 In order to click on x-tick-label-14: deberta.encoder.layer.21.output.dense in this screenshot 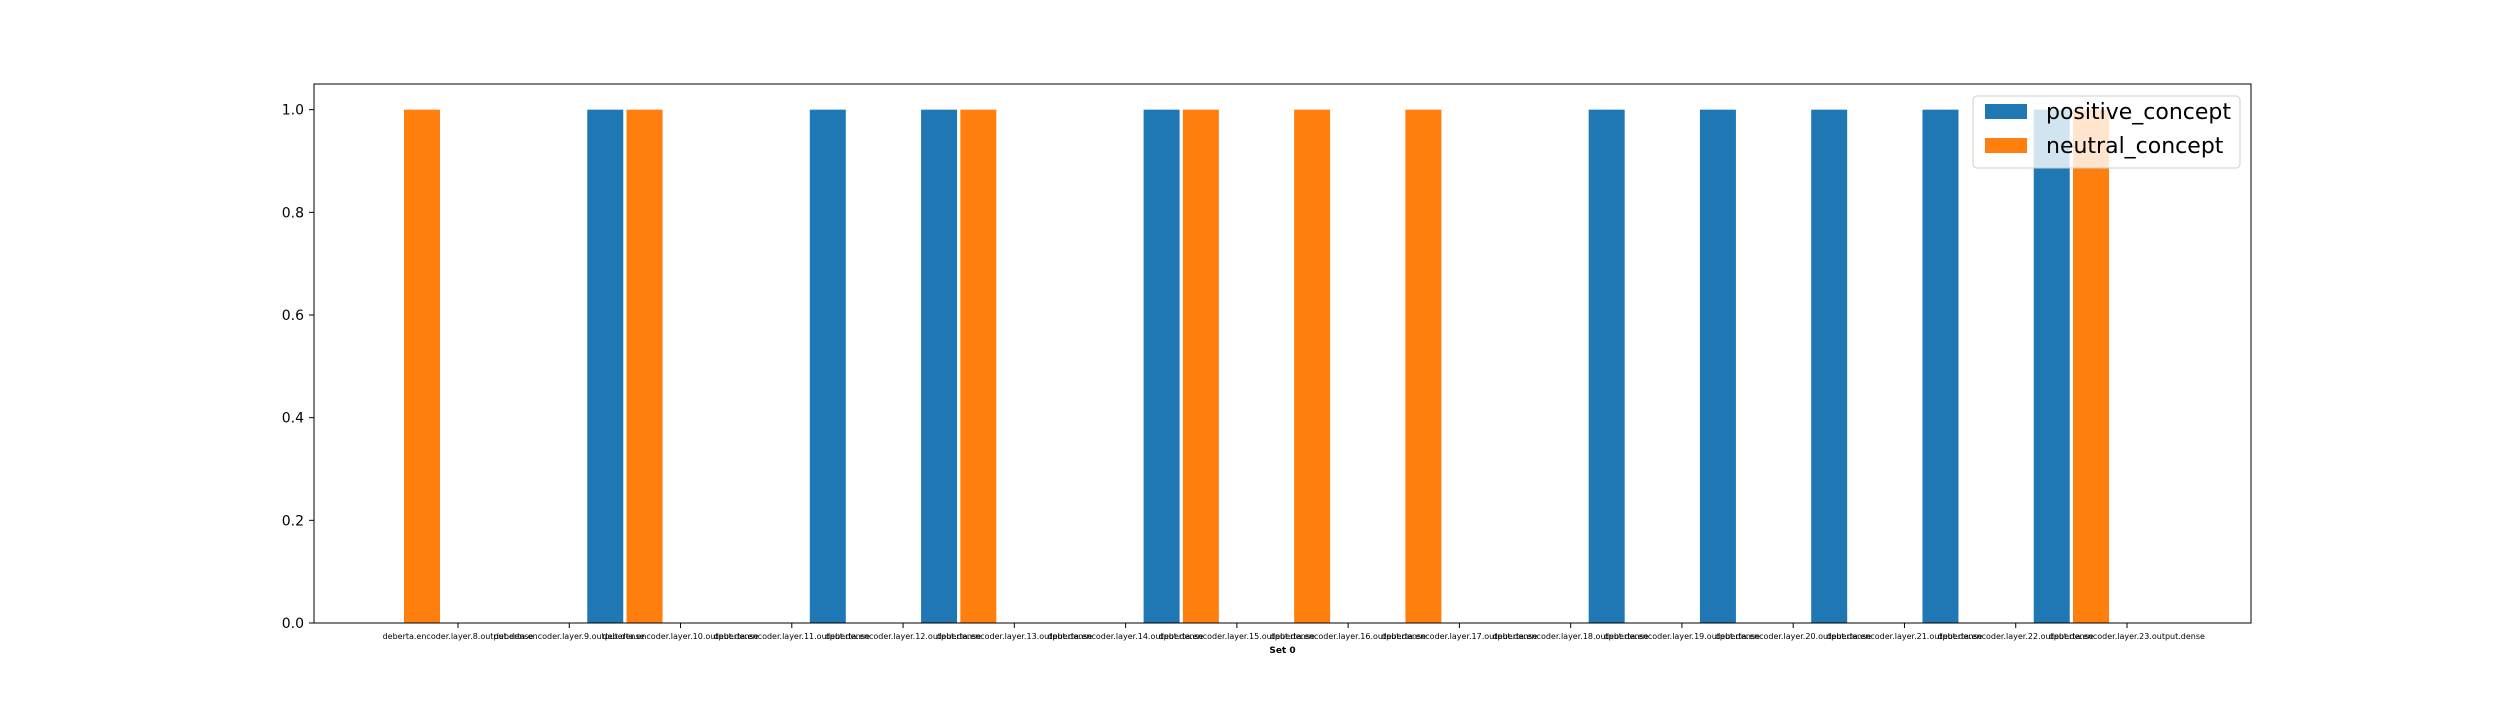, I will do `click(1904, 636)`.